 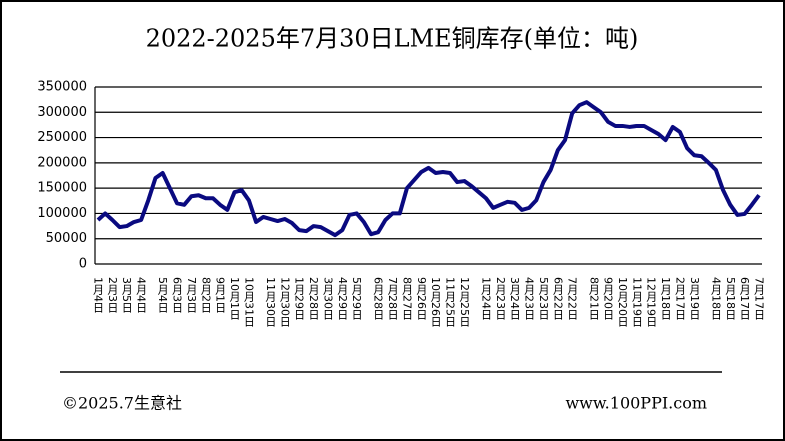 What do you see at coordinates (464, 302) in the screenshot?
I see `x-tick-label: 12月25日` at bounding box center [464, 302].